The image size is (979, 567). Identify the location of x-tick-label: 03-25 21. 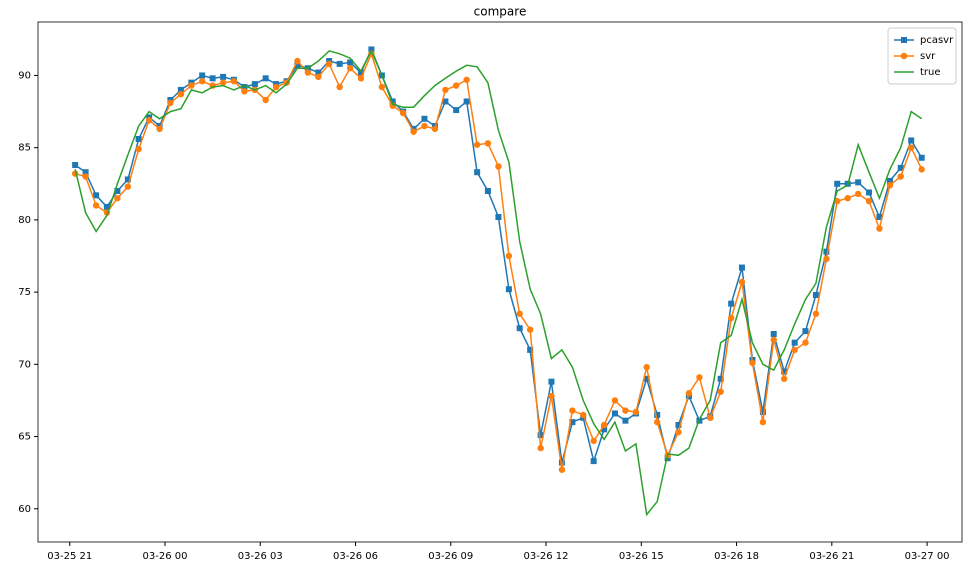
(69, 556).